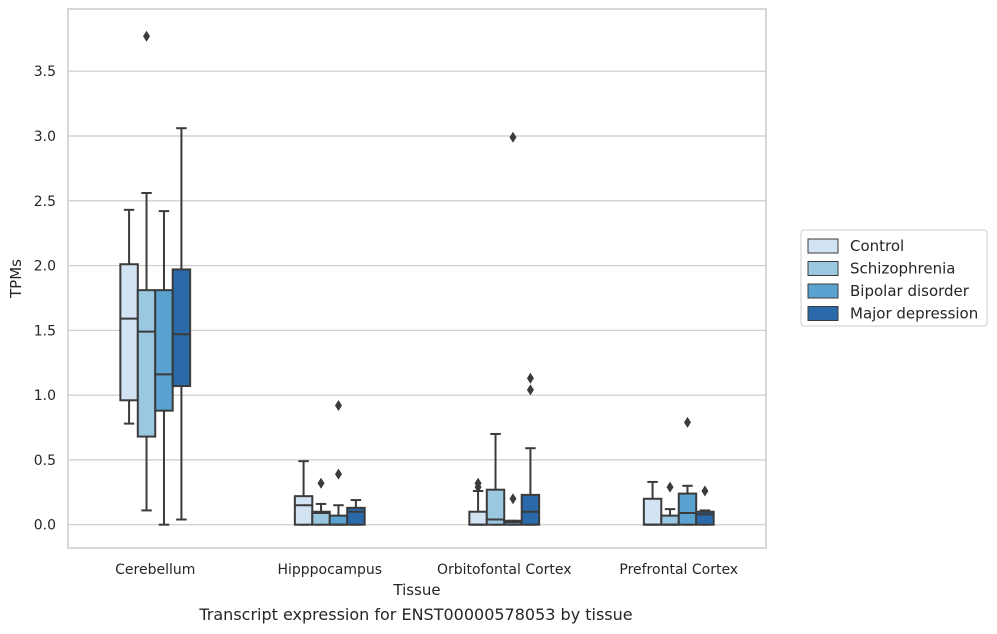 The width and height of the screenshot is (997, 634). What do you see at coordinates (45, 461) in the screenshot?
I see `y-tick-label: 0.5` at bounding box center [45, 461].